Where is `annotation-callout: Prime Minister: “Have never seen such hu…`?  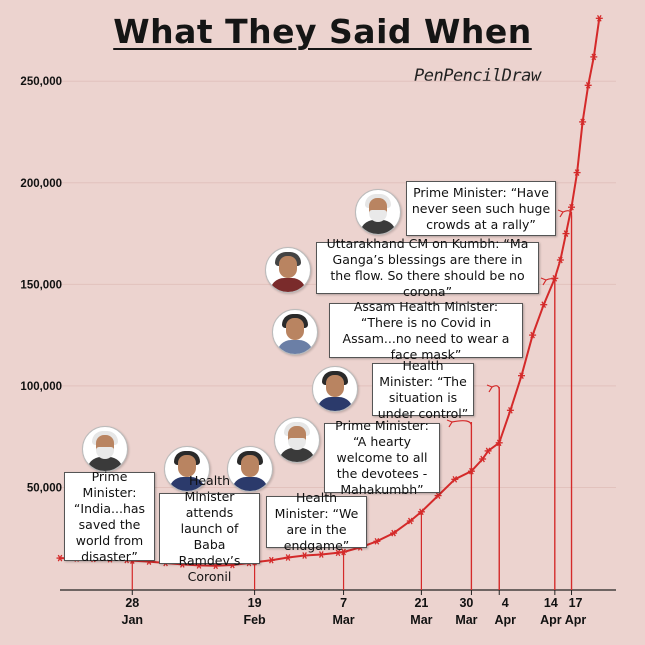 annotation-callout: Prime Minister: “Have never seen such hu… is located at coordinates (481, 208).